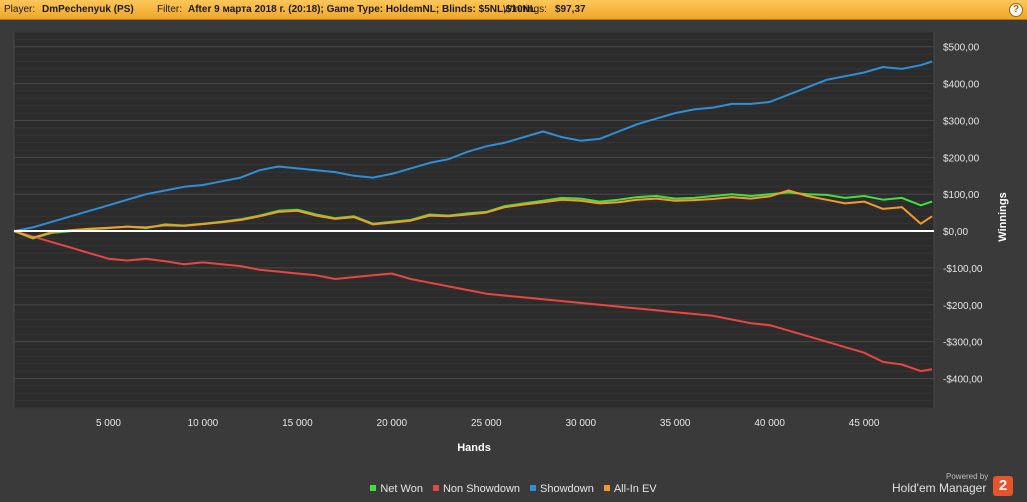 The width and height of the screenshot is (1027, 502). I want to click on hm2-badge-icon: 2, so click(1003, 486).